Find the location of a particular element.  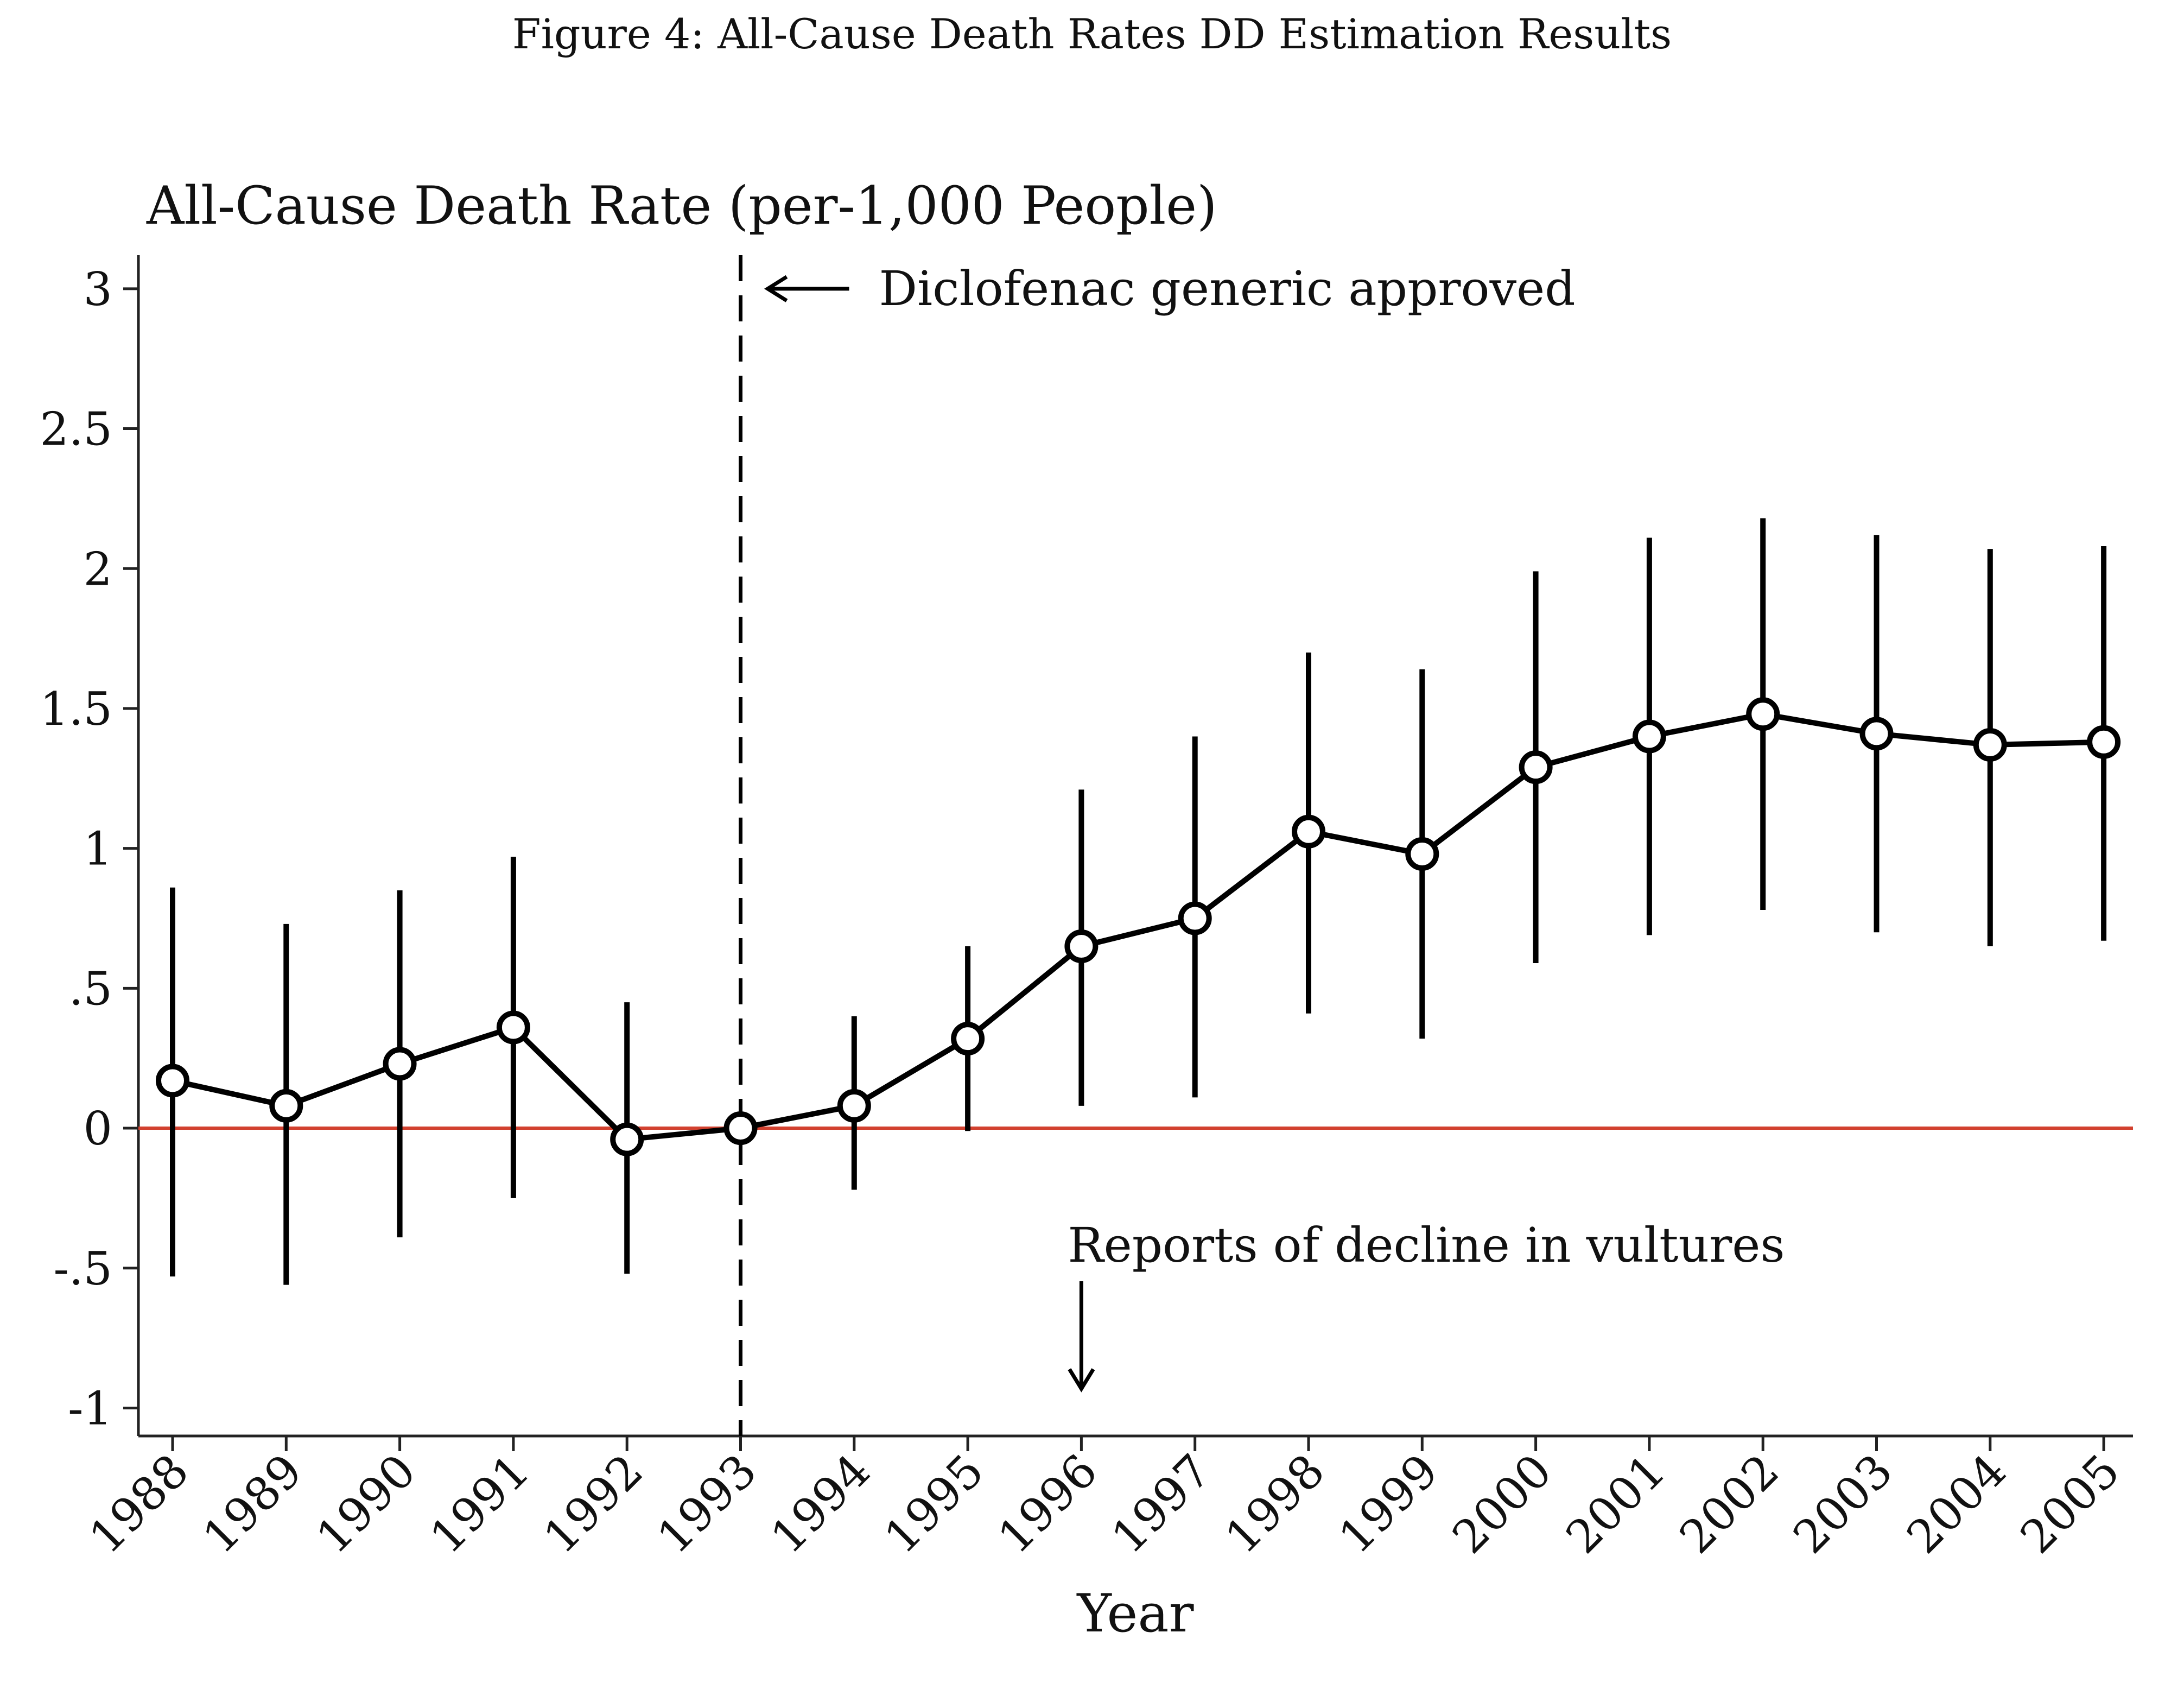

x-tick-label: 2004 is located at coordinates (1956, 1504).